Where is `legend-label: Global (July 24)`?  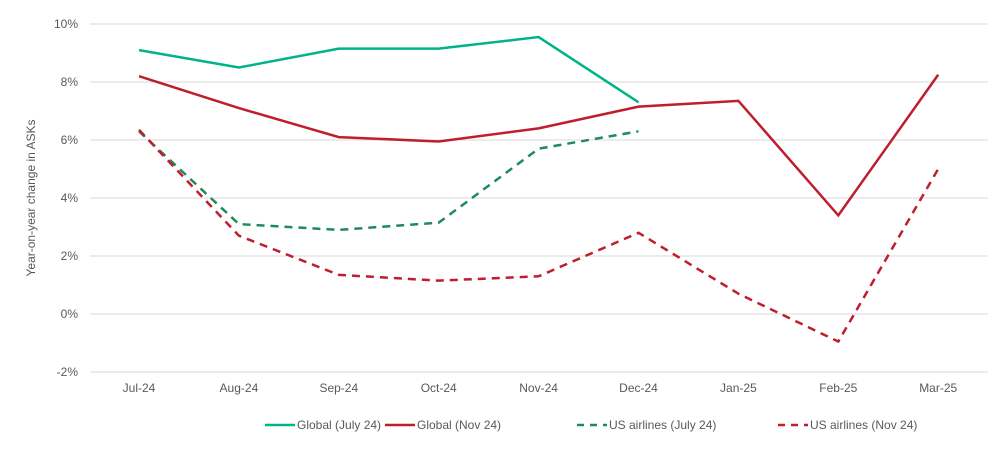 legend-label: Global (July 24) is located at coordinates (339, 425).